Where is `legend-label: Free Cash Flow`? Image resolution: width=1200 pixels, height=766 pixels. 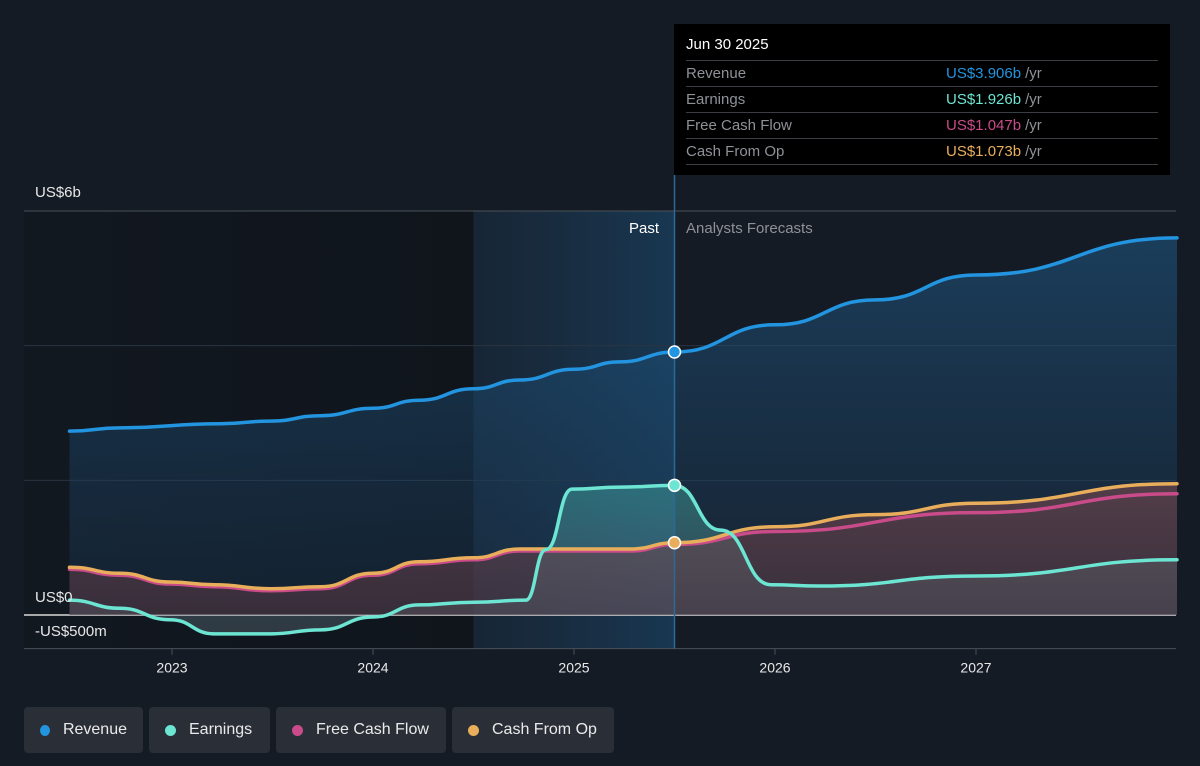 legend-label: Free Cash Flow is located at coordinates (372, 729).